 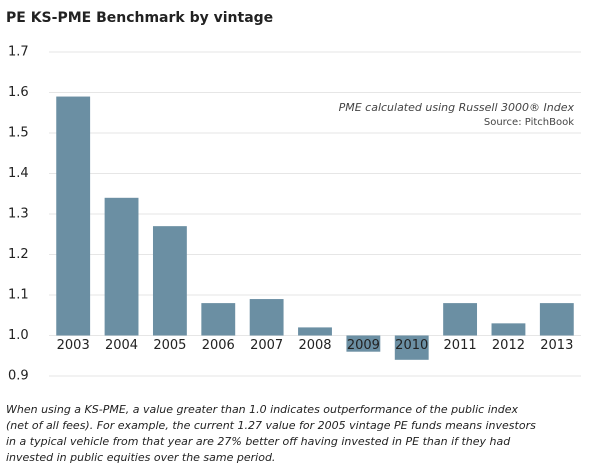 What do you see at coordinates (169, 345) in the screenshot?
I see `x-tick-label: 2005` at bounding box center [169, 345].